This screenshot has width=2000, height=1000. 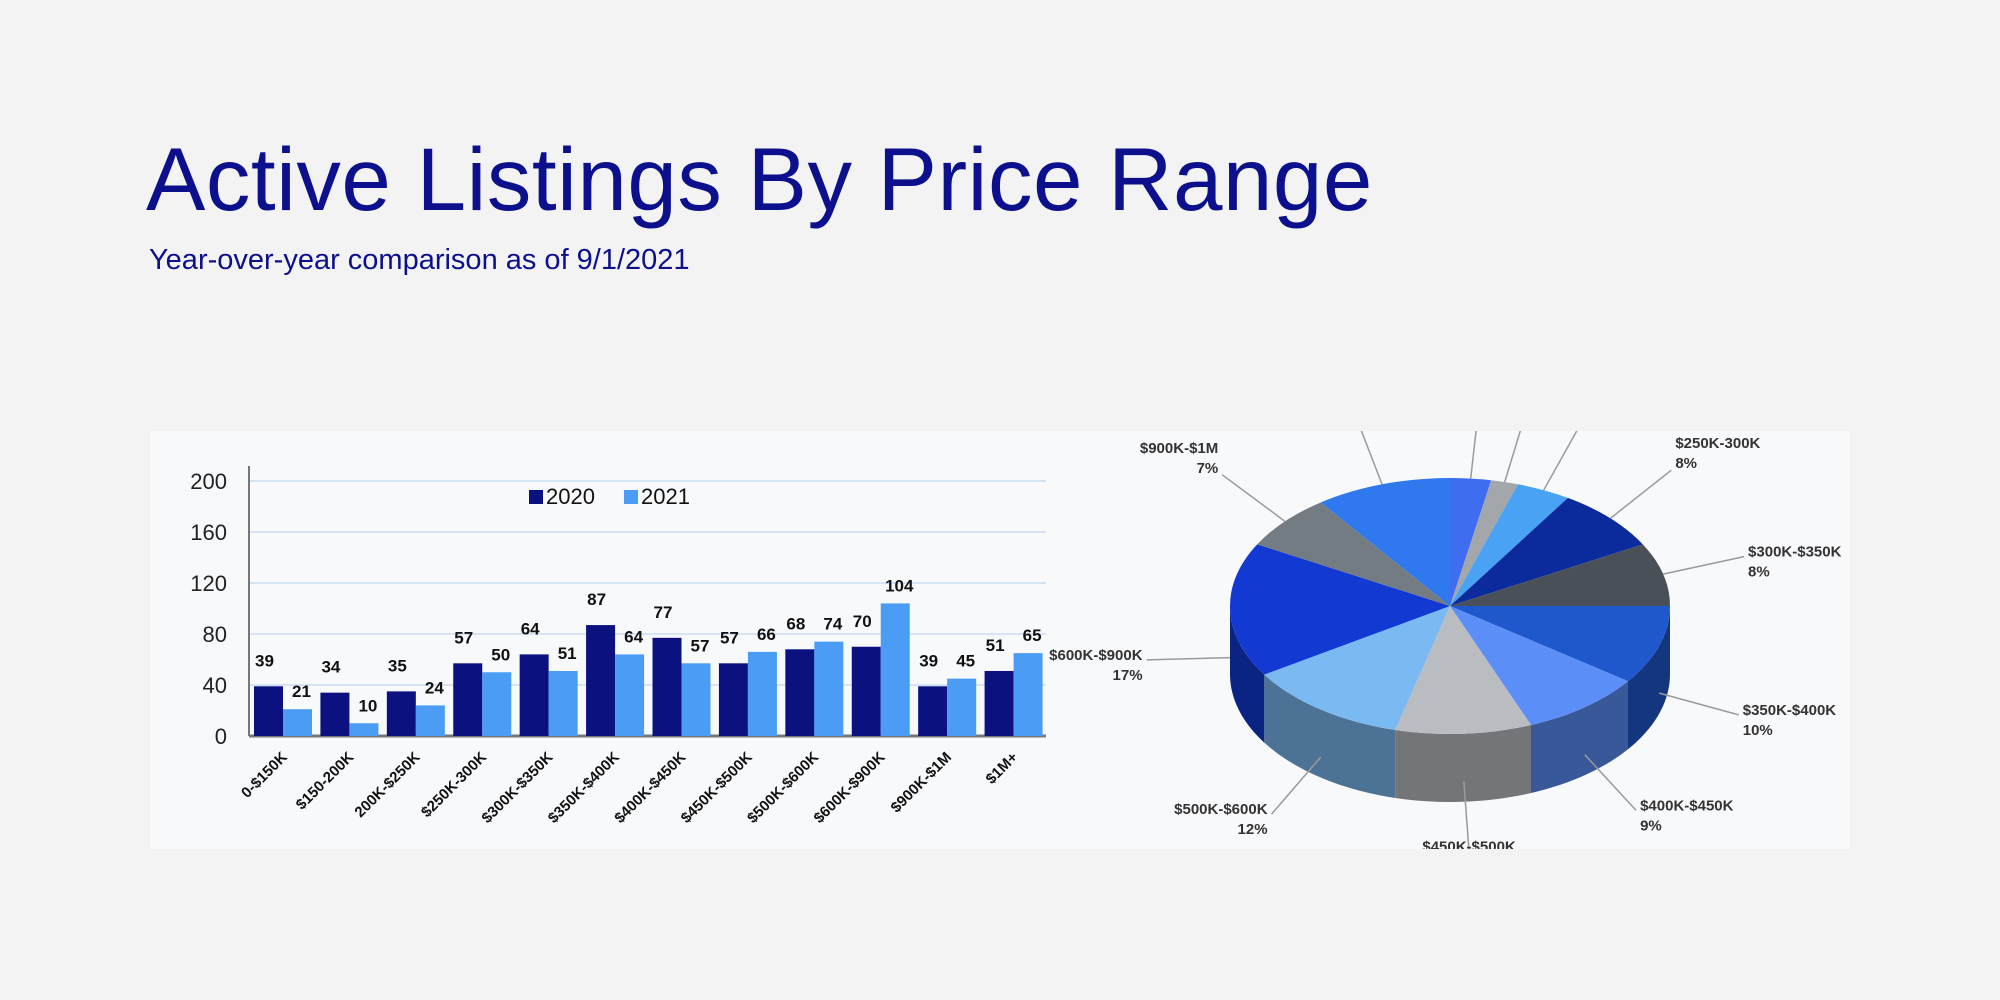 What do you see at coordinates (1687, 815) in the screenshot?
I see `pie-label: $400K-$450K 9%` at bounding box center [1687, 815].